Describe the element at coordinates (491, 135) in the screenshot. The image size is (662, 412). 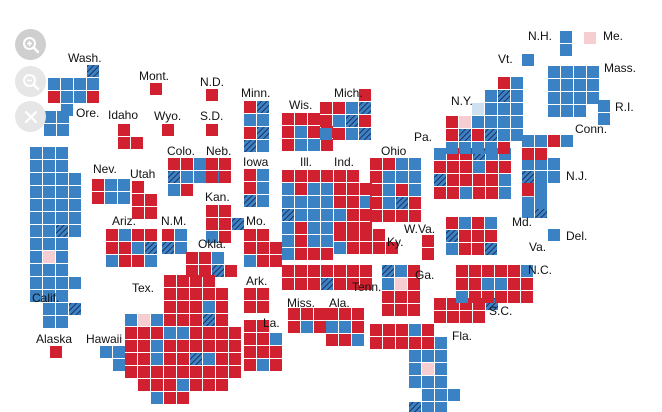
I see `district-cell-flipped-democrat` at that location.